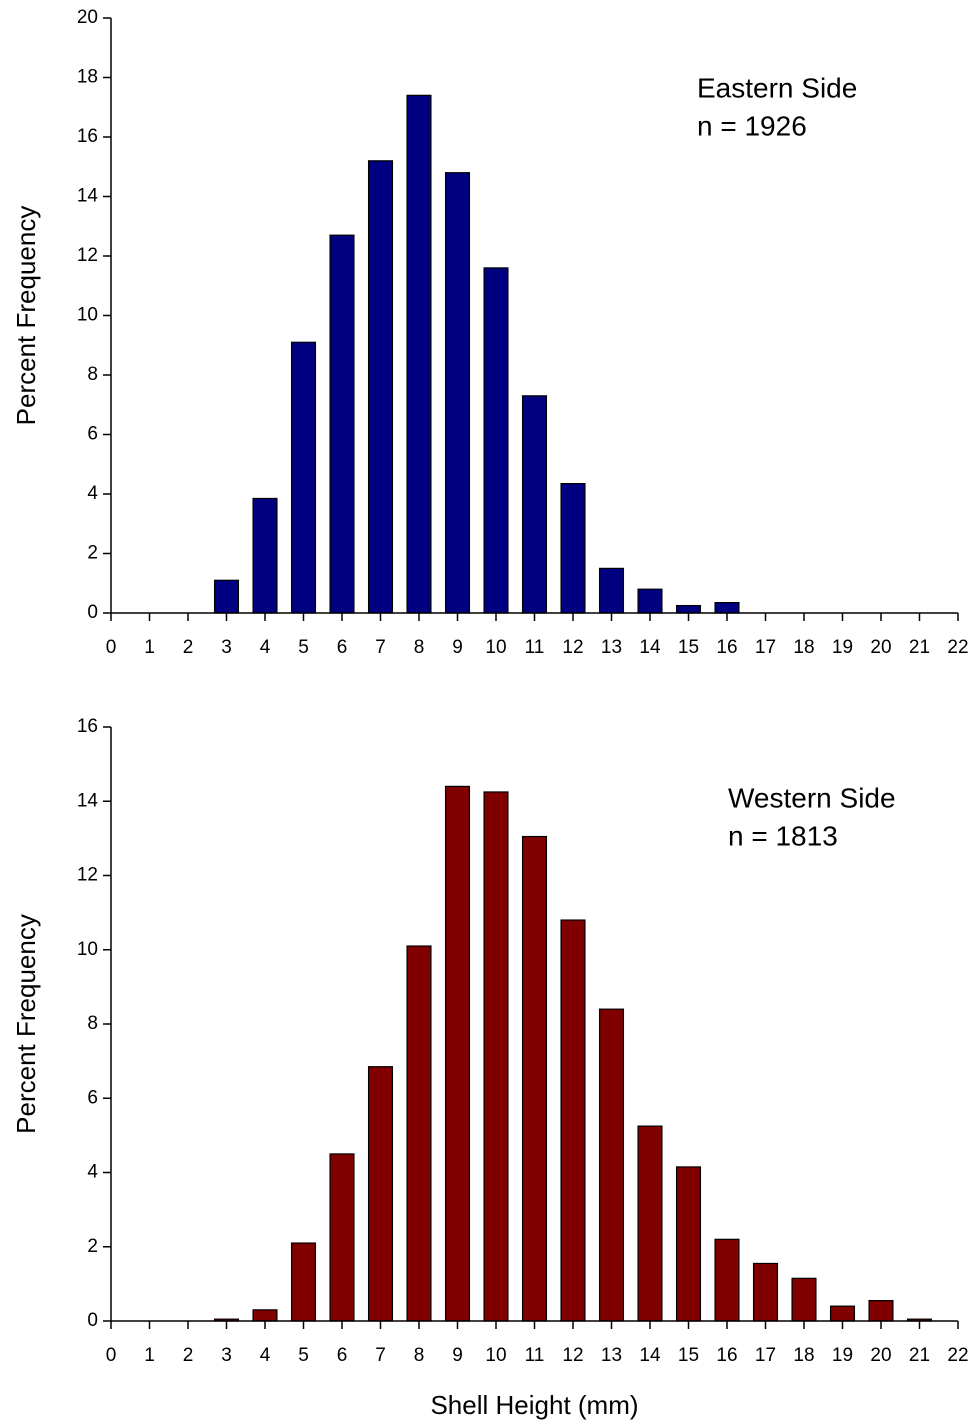  Describe the element at coordinates (812, 797) in the screenshot. I see `annotation: Western Side` at that location.